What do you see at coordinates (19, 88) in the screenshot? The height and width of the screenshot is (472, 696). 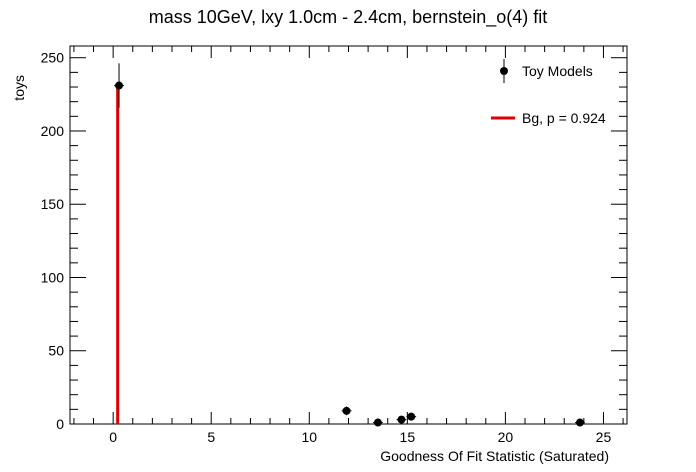 I see `y-axis-label: toys` at bounding box center [19, 88].